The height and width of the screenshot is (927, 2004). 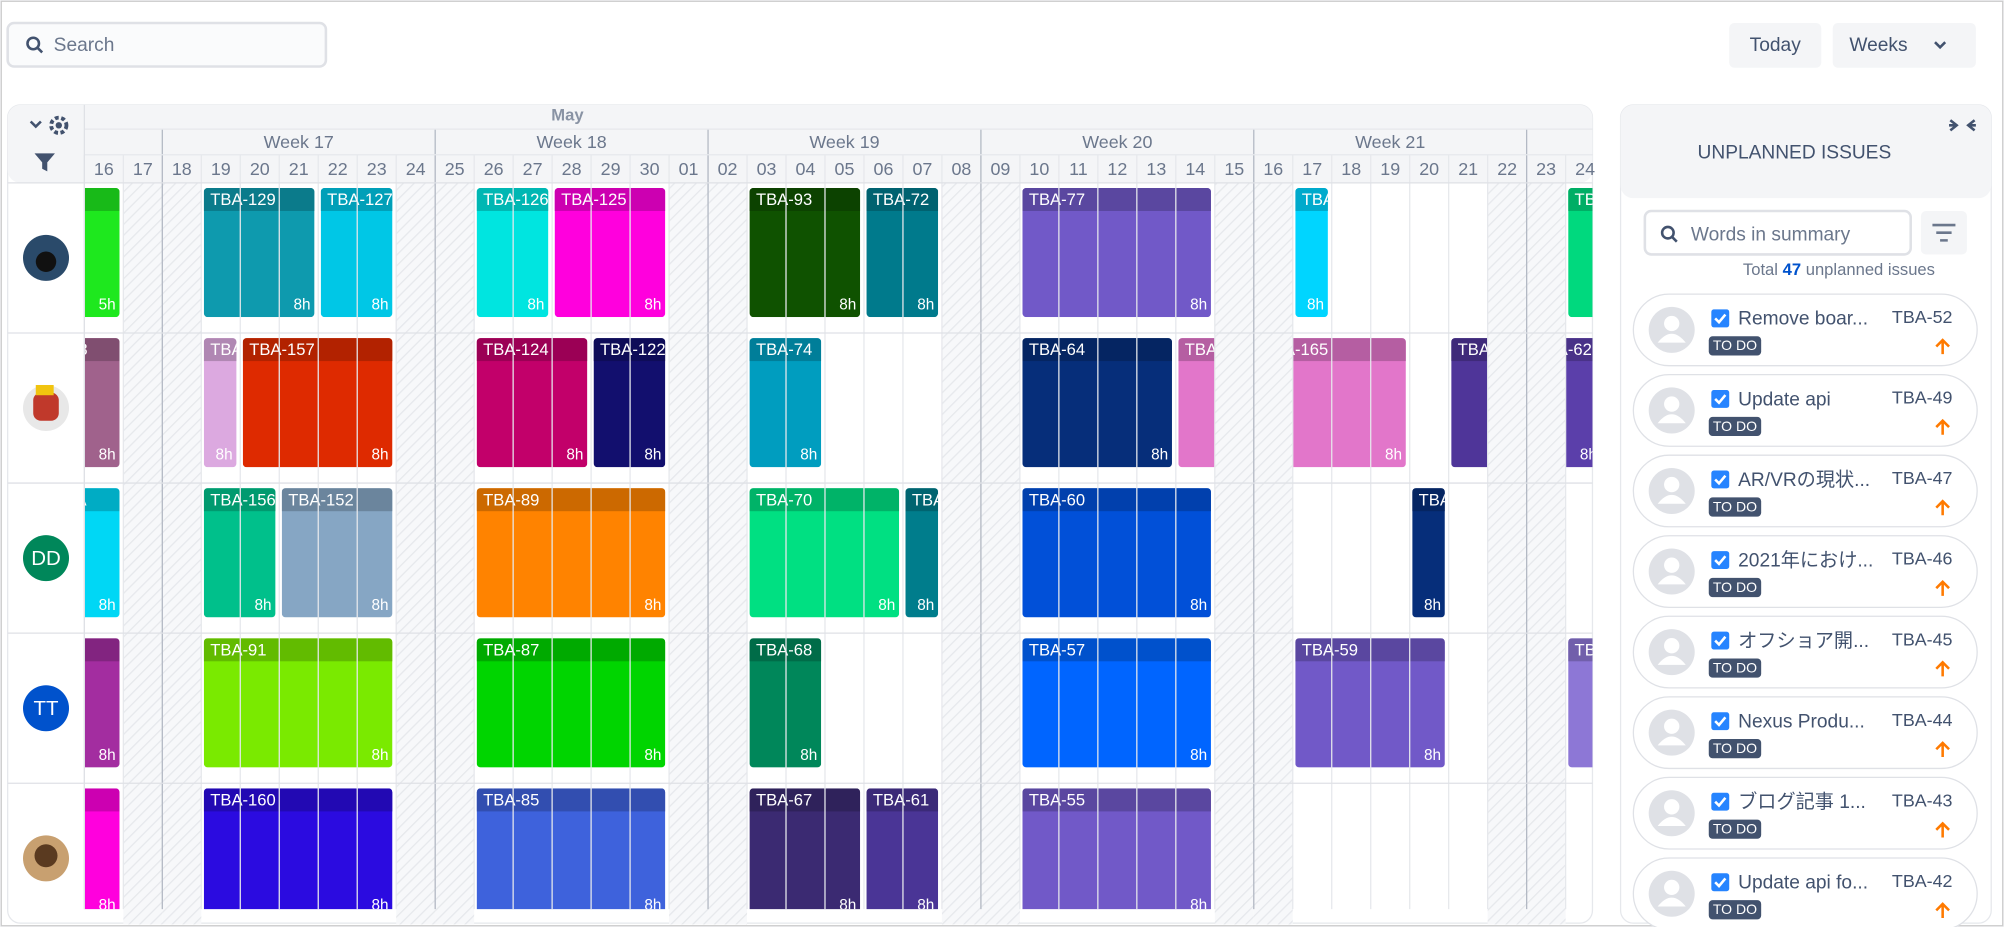 I want to click on issue-key: TBA-70, so click(x=784, y=499).